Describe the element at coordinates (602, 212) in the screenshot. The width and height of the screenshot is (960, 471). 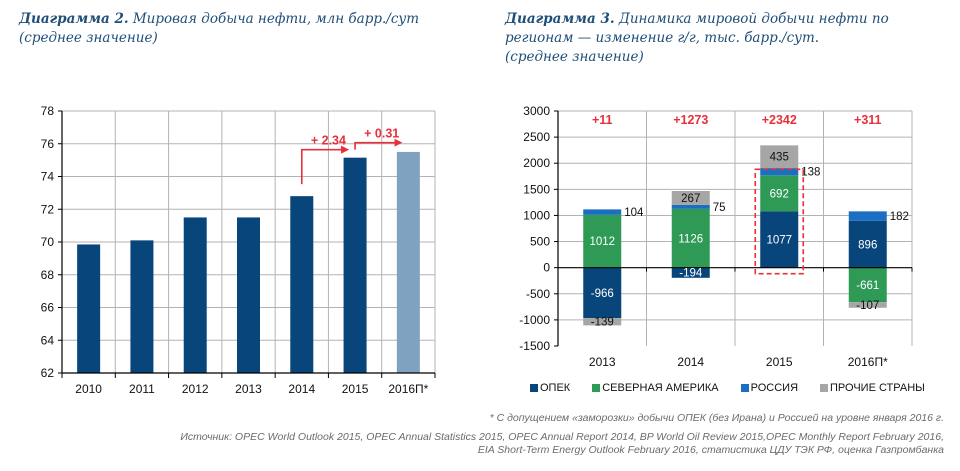
I see `chart3-bar-russia-2013` at that location.